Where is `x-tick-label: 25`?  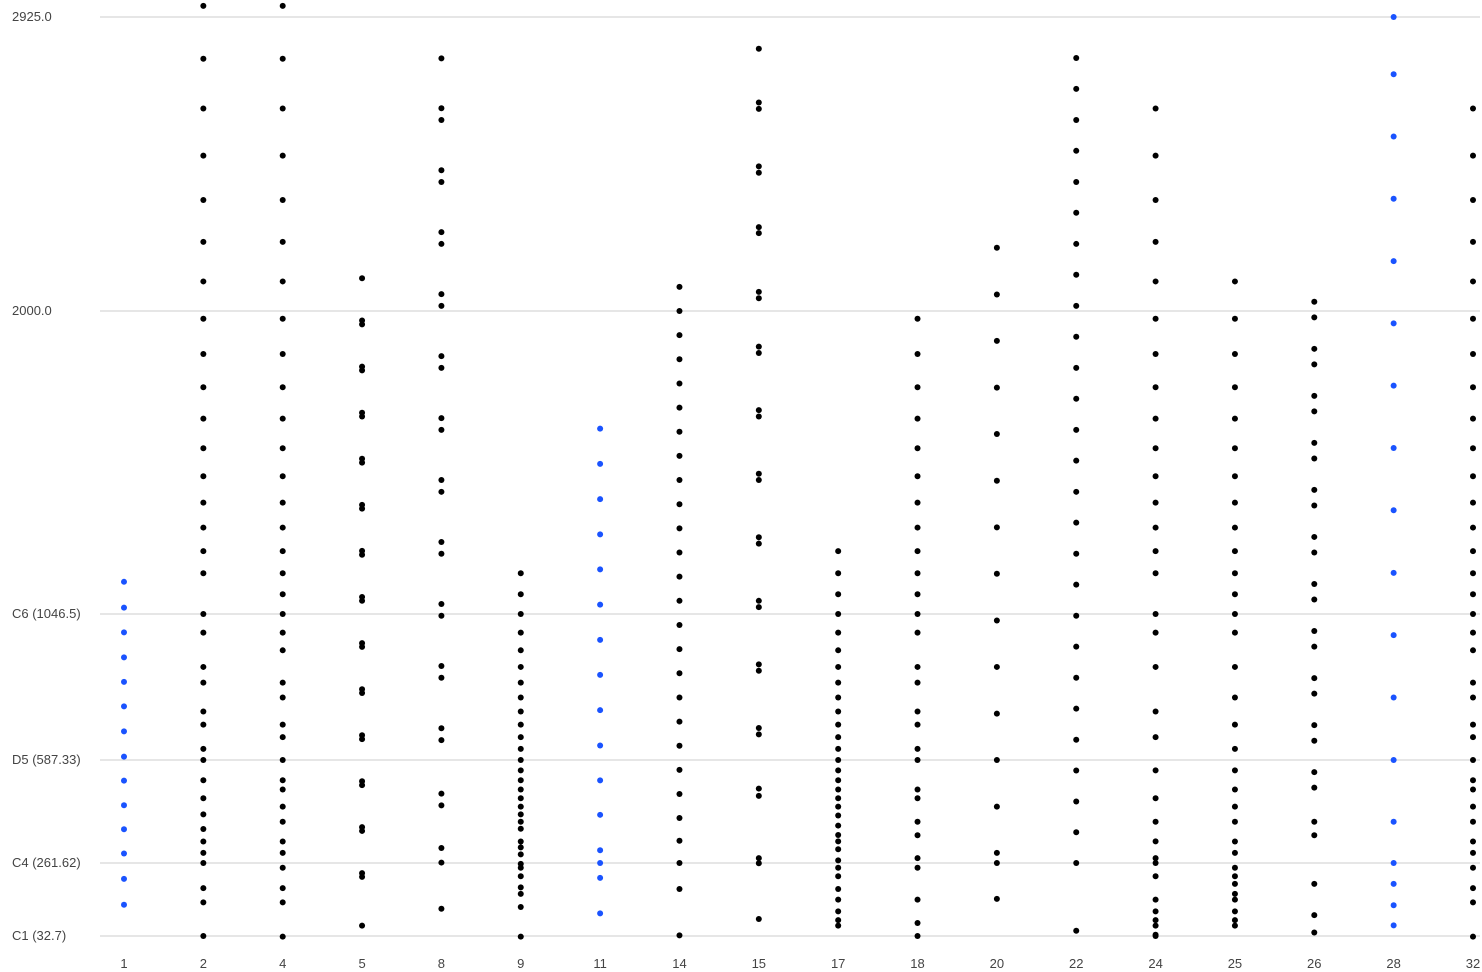
x-tick-label: 25 is located at coordinates (1235, 963).